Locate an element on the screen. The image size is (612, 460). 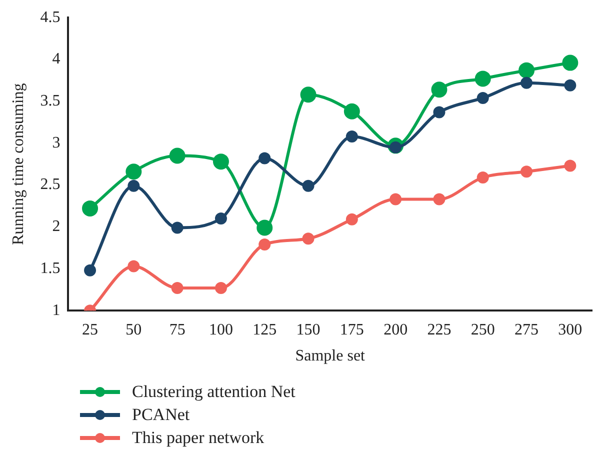
x-tick-label: 150 is located at coordinates (308, 329).